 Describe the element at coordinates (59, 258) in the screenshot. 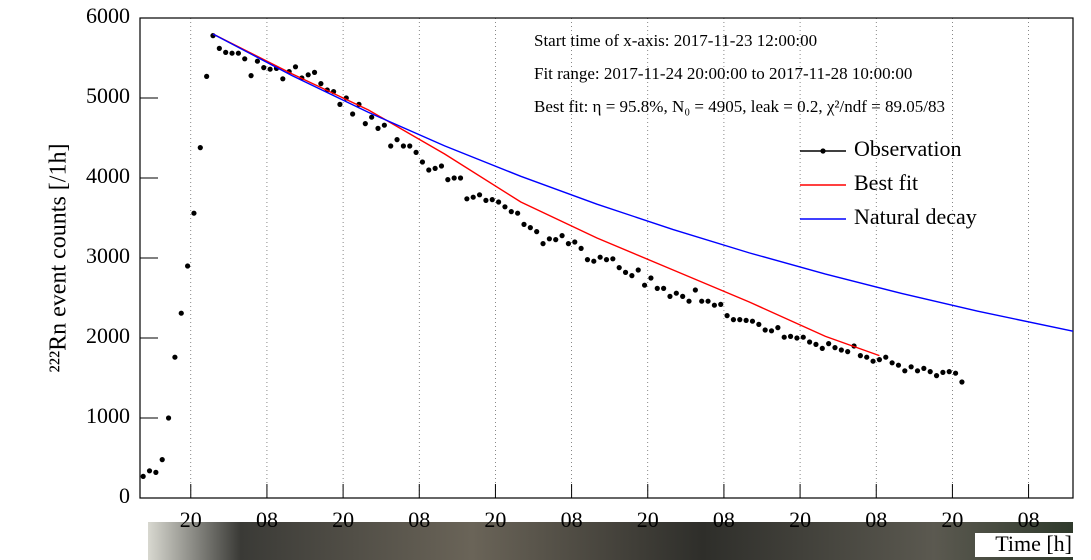

I see `y-axis-label: ²²²Rn event counts [/1h]` at that location.